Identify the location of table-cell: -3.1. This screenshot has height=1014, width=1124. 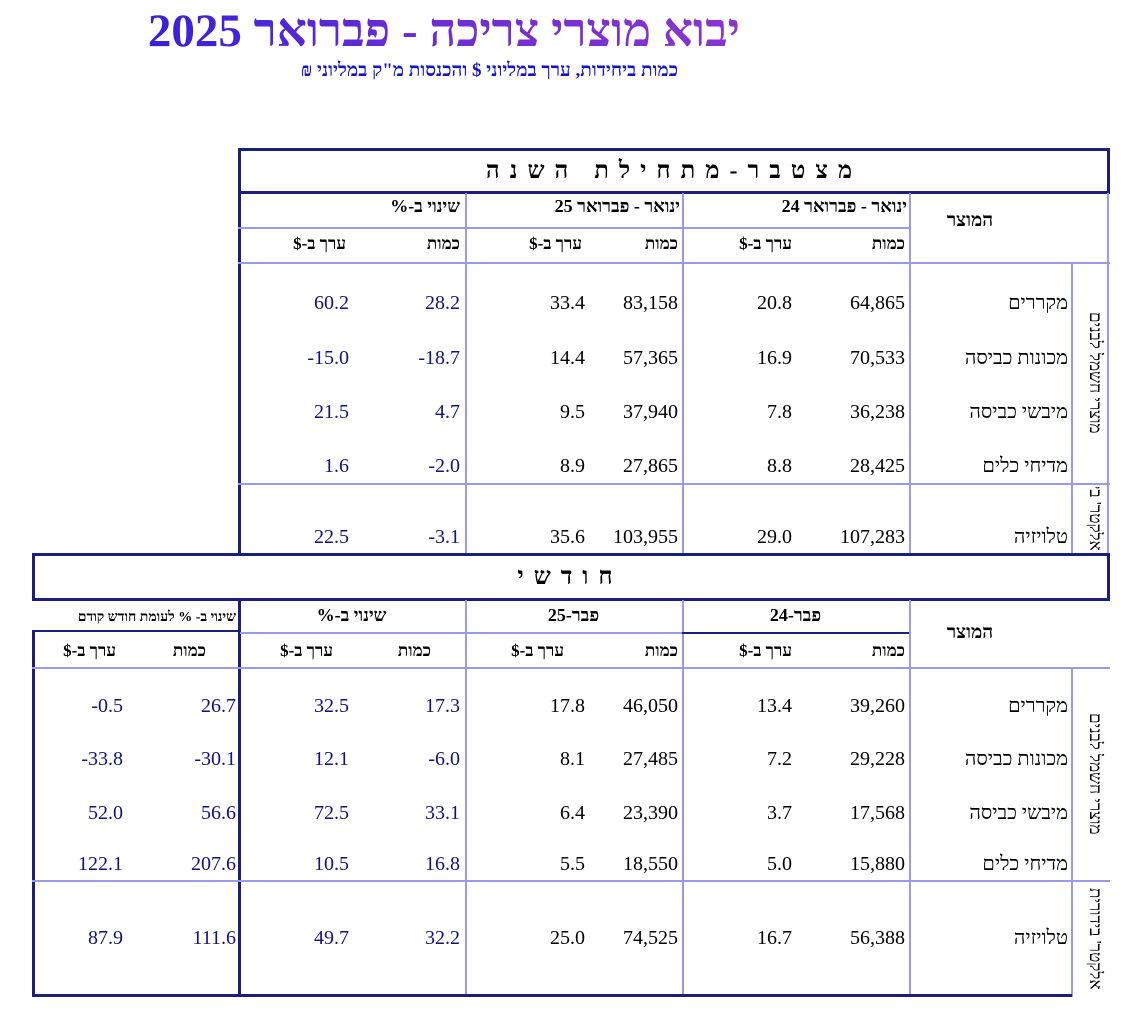
(444, 537).